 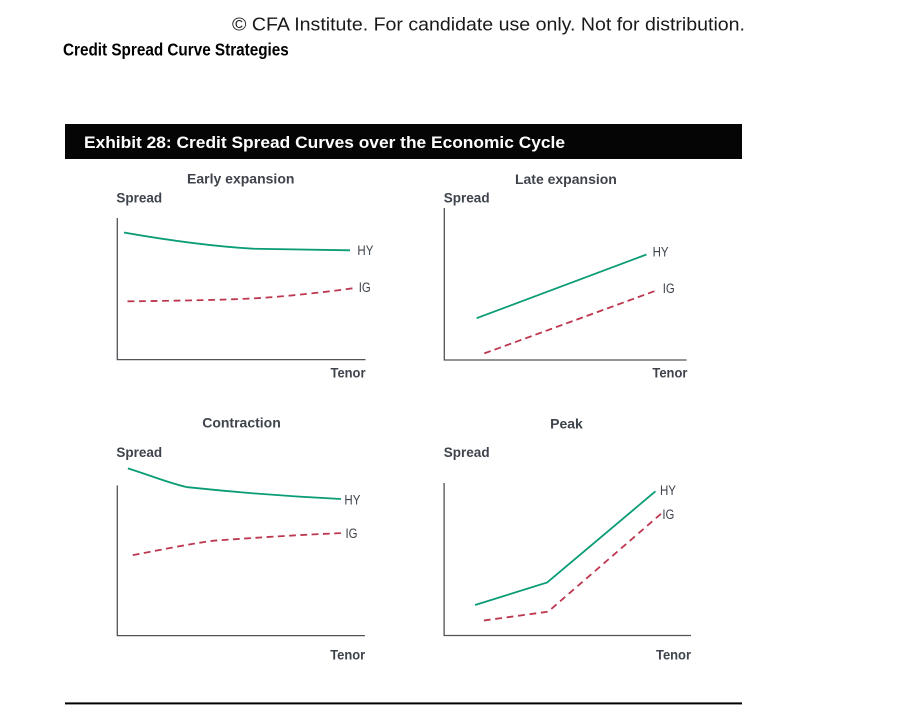 I want to click on svg-text: Peak, so click(x=566, y=424).